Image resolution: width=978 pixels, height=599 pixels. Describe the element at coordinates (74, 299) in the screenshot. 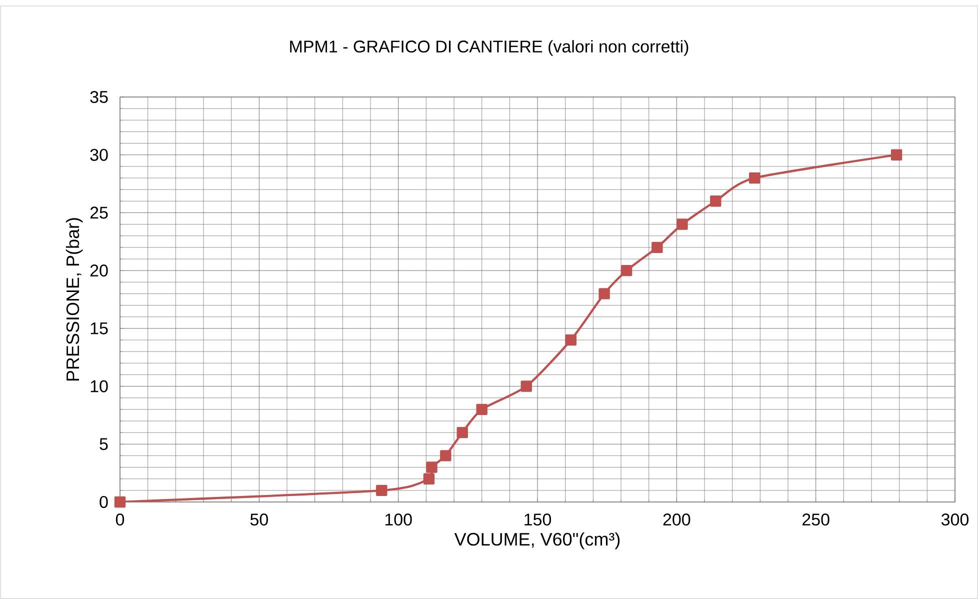

I see `y-axis-title: PRESSIONE, P(bar)` at that location.